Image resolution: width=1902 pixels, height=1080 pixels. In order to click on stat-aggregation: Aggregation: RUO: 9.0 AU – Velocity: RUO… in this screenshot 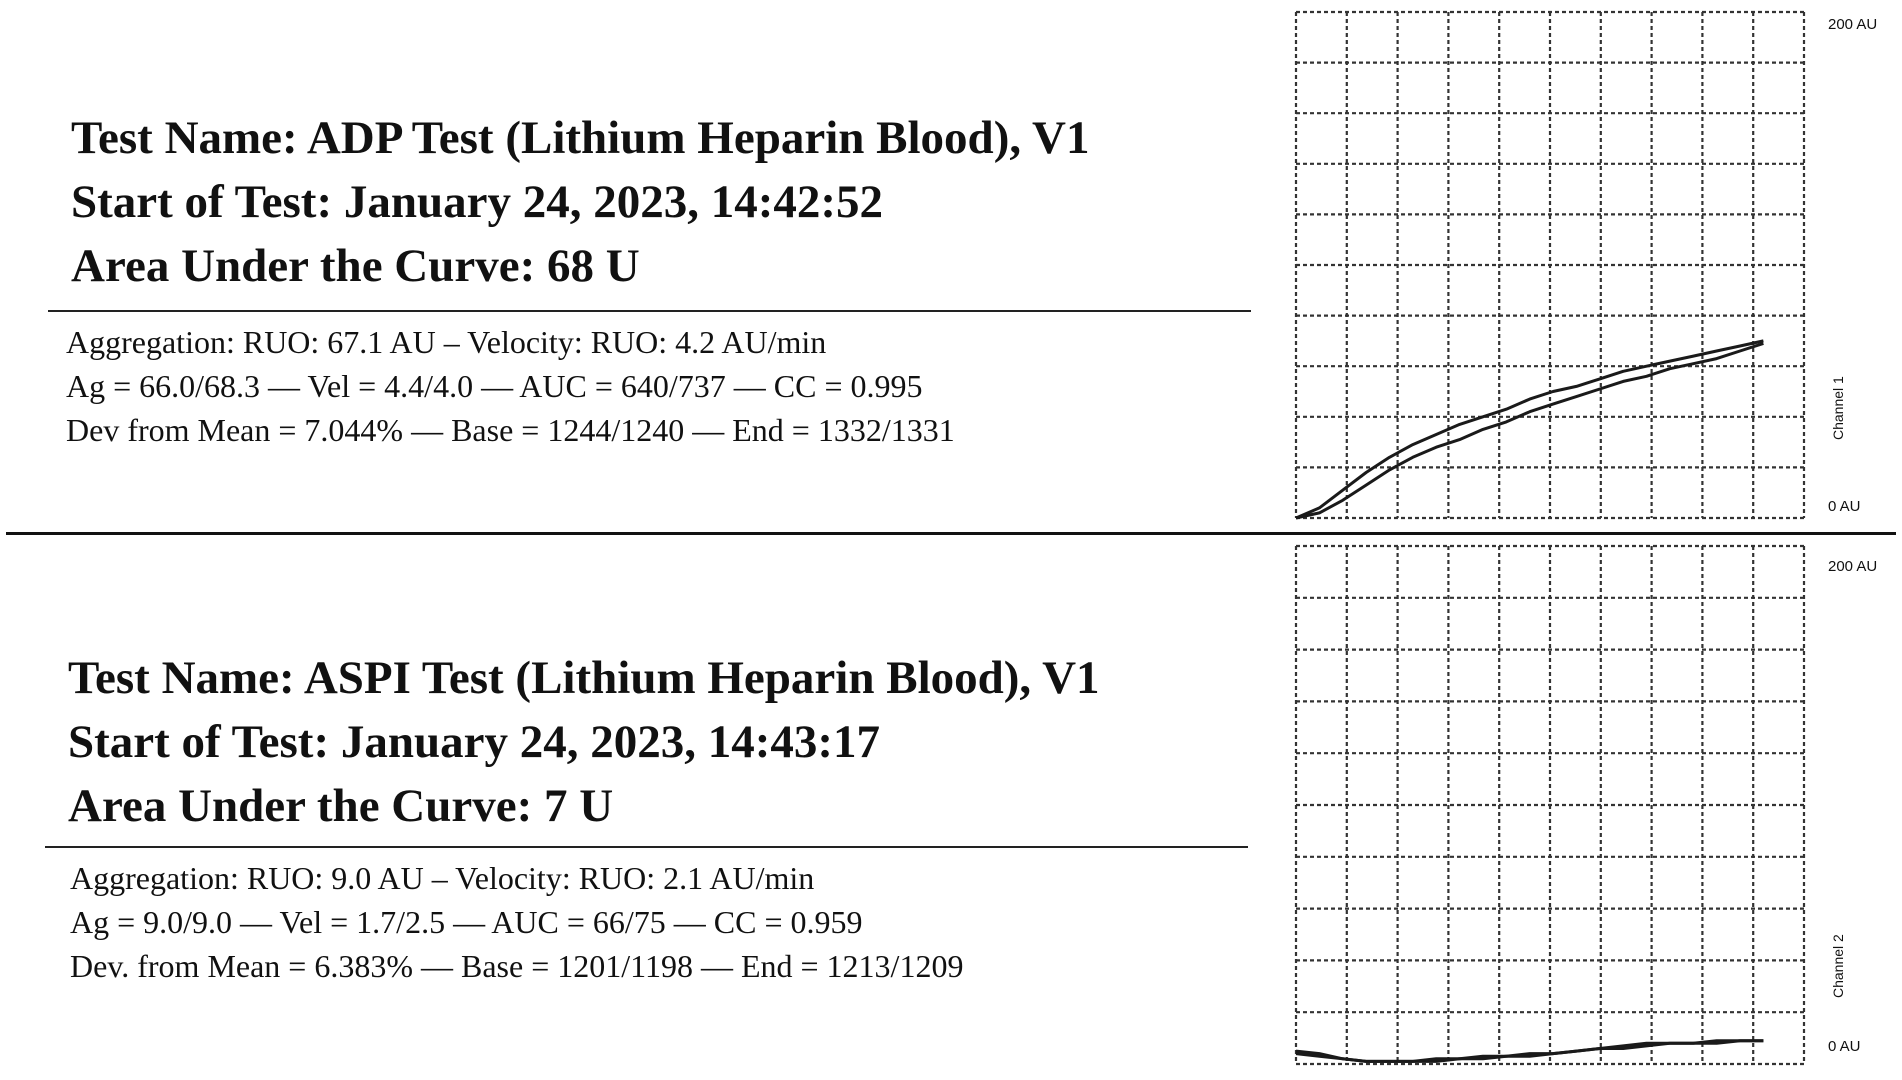, I will do `click(442, 878)`.